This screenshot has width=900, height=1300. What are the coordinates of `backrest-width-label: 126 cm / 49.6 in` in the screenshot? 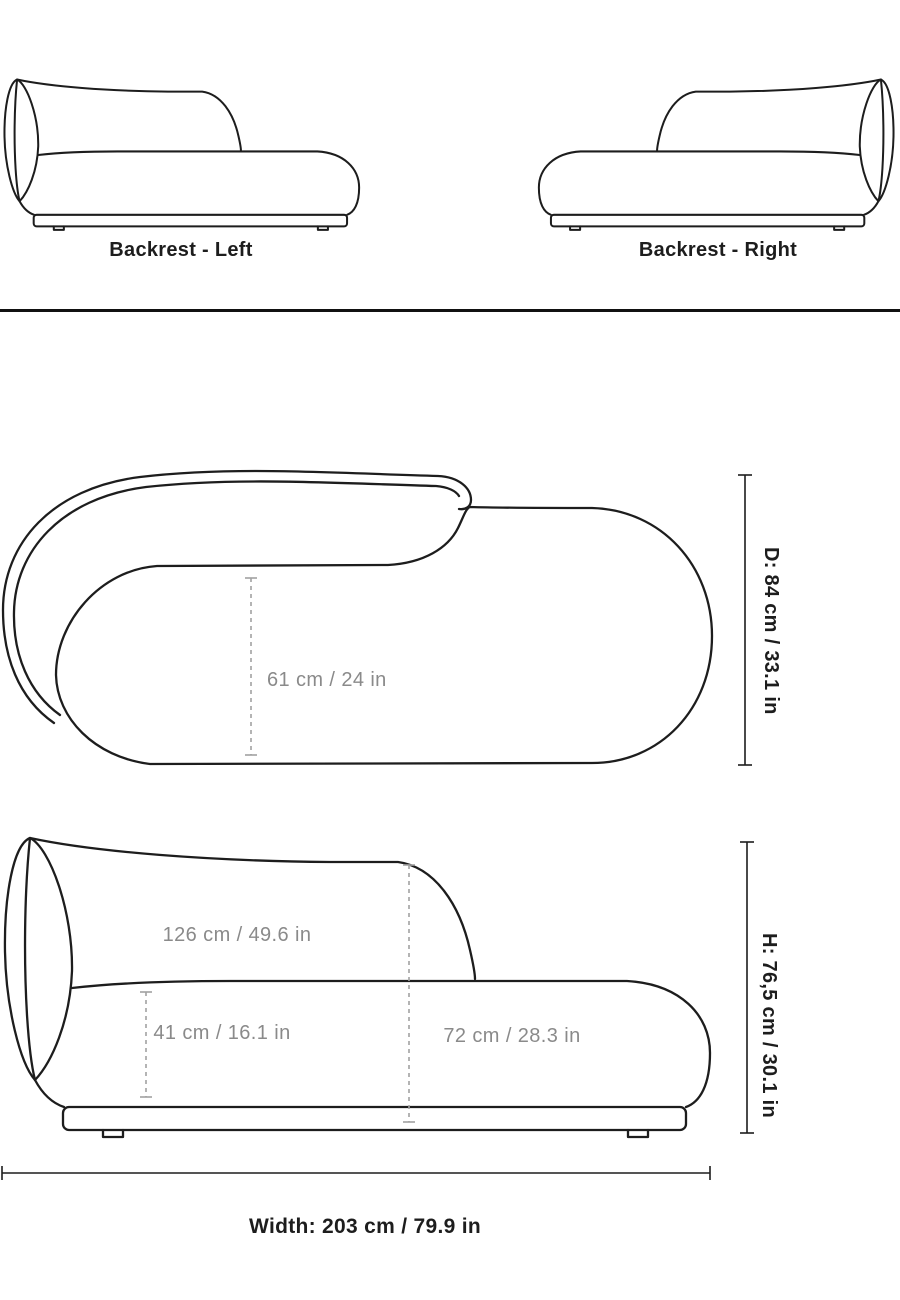 It's located at (237, 935).